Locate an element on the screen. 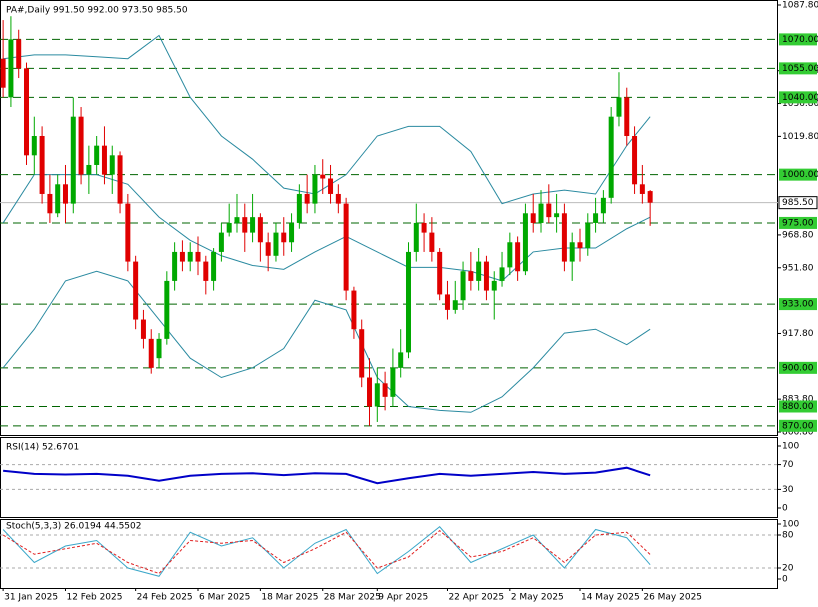 The width and height of the screenshot is (818, 607). stoch-panel is located at coordinates (389, 554).